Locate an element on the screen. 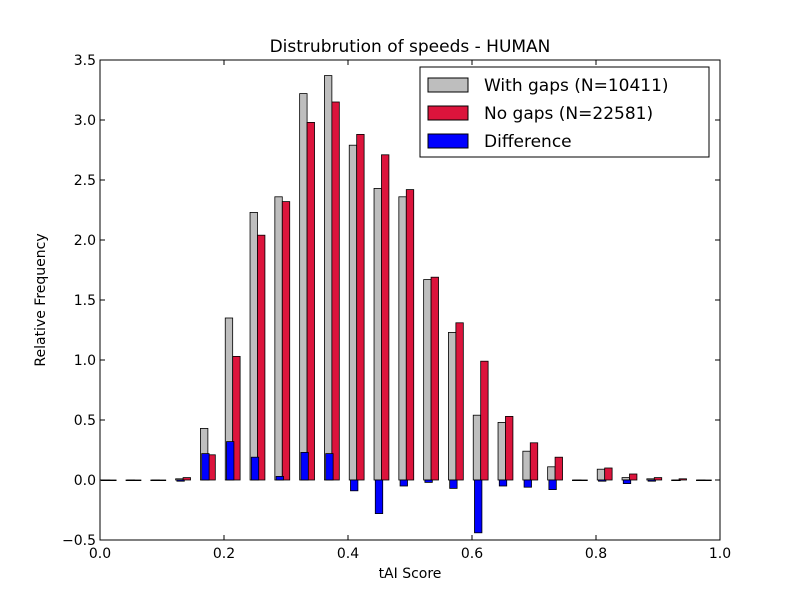  legend-label: Difference is located at coordinates (528, 142).